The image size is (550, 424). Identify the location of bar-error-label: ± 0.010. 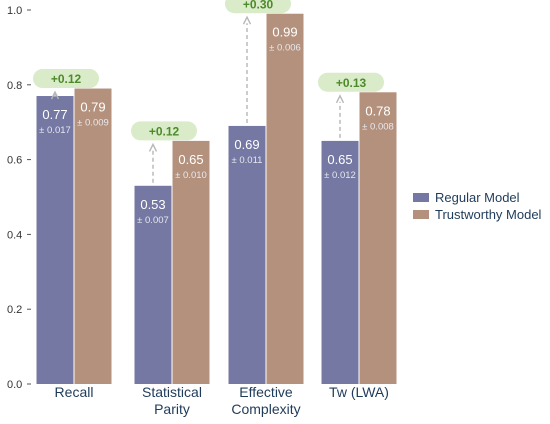
(191, 175).